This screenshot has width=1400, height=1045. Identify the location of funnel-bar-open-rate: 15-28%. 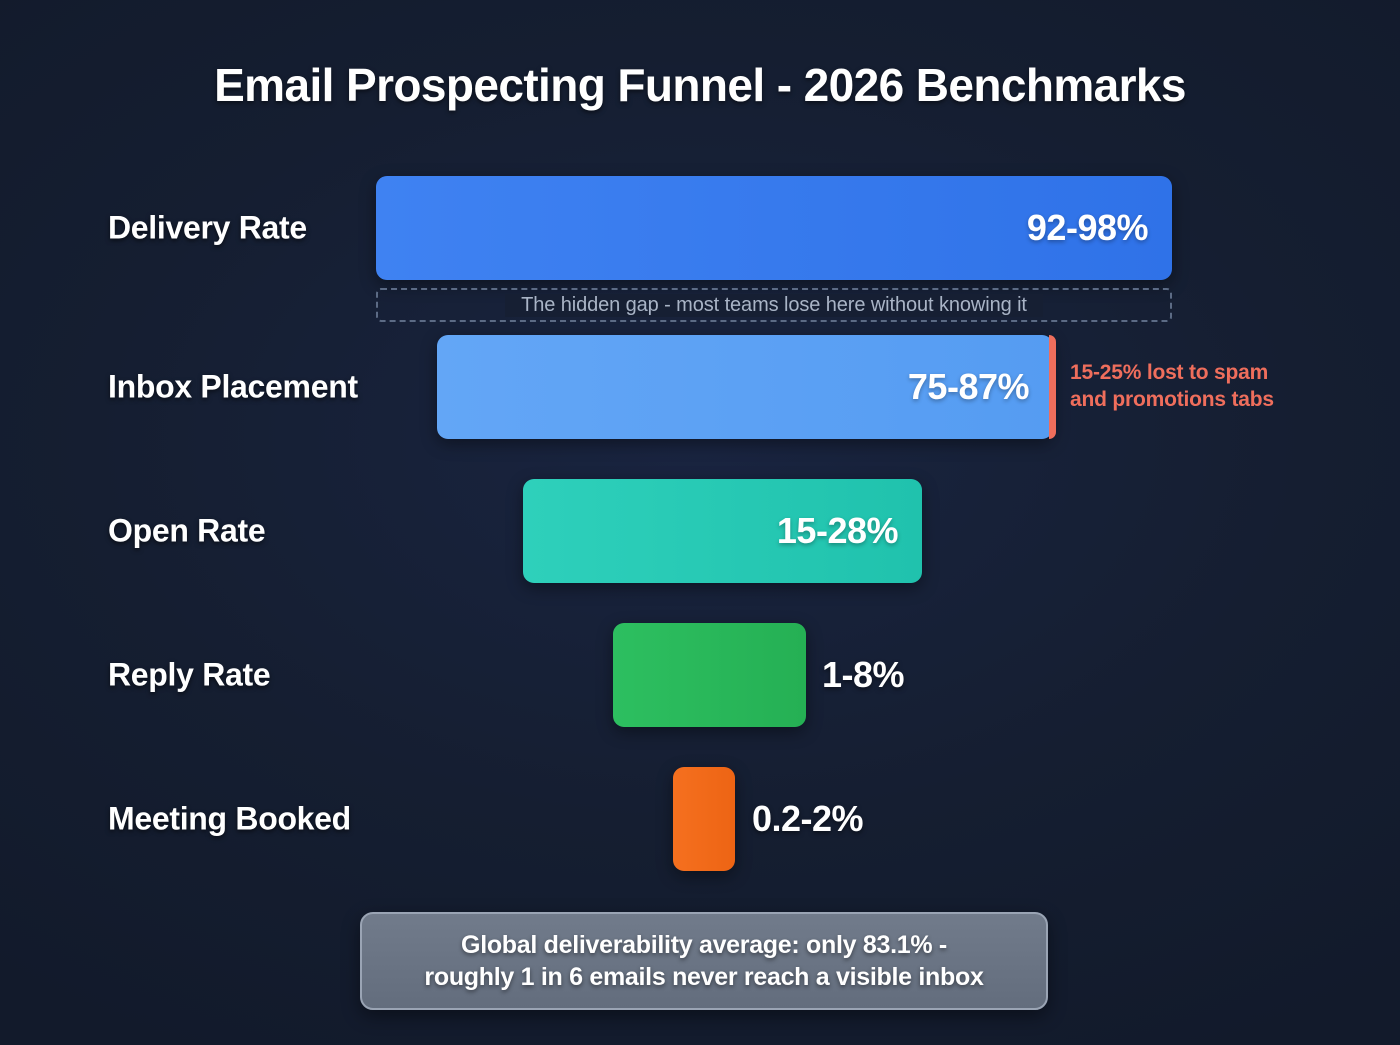
(722, 531).